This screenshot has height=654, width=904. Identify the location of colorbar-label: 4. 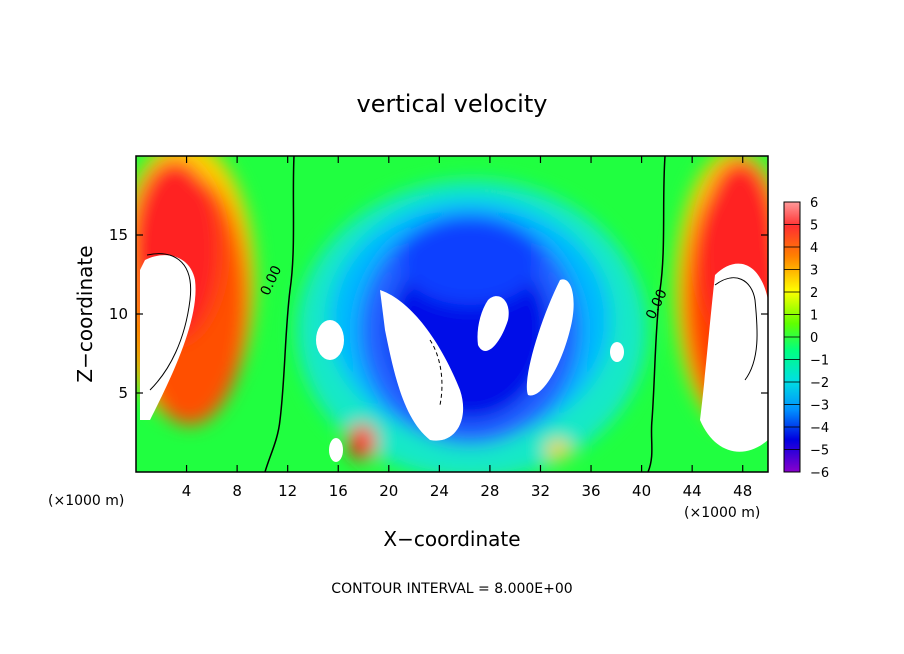
(814, 248).